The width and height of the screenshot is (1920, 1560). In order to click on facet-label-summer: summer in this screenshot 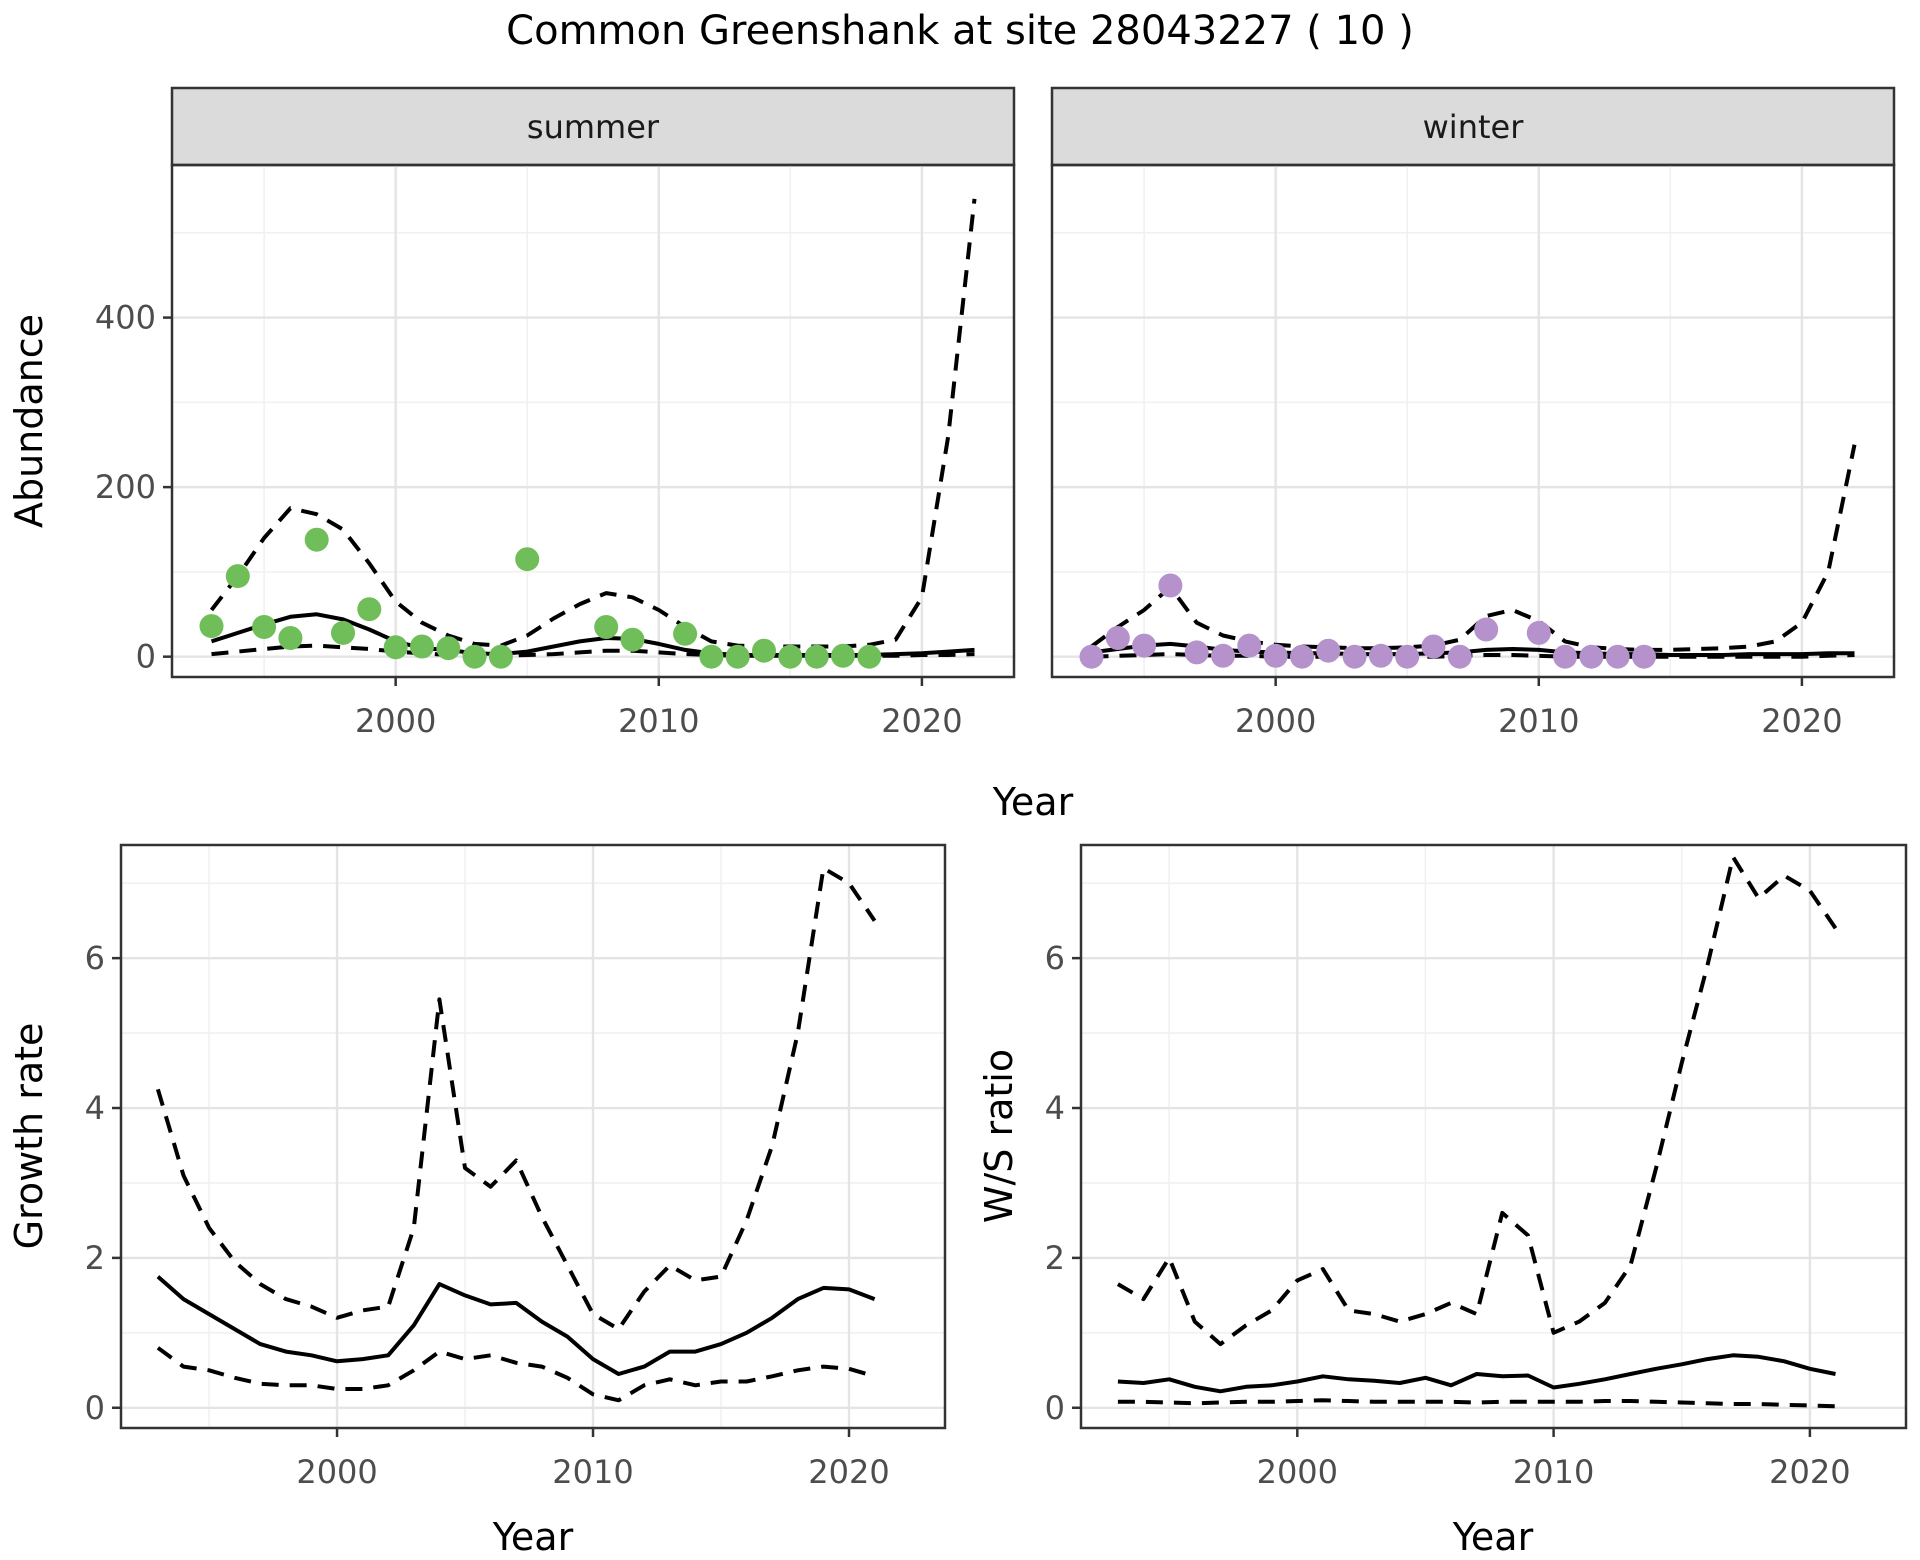, I will do `click(593, 127)`.